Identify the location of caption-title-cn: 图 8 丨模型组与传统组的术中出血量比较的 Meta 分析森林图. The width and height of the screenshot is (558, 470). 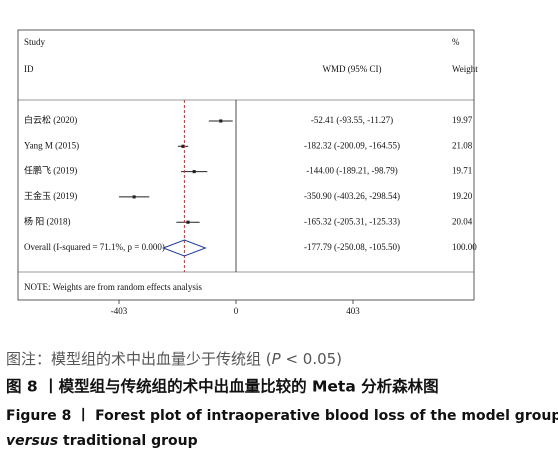
(222, 386).